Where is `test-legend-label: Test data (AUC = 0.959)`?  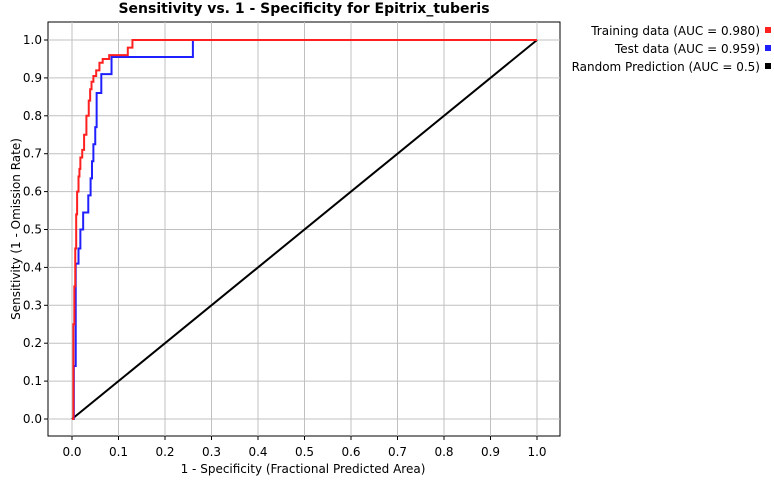 test-legend-label: Test data (AUC = 0.959) is located at coordinates (687, 49).